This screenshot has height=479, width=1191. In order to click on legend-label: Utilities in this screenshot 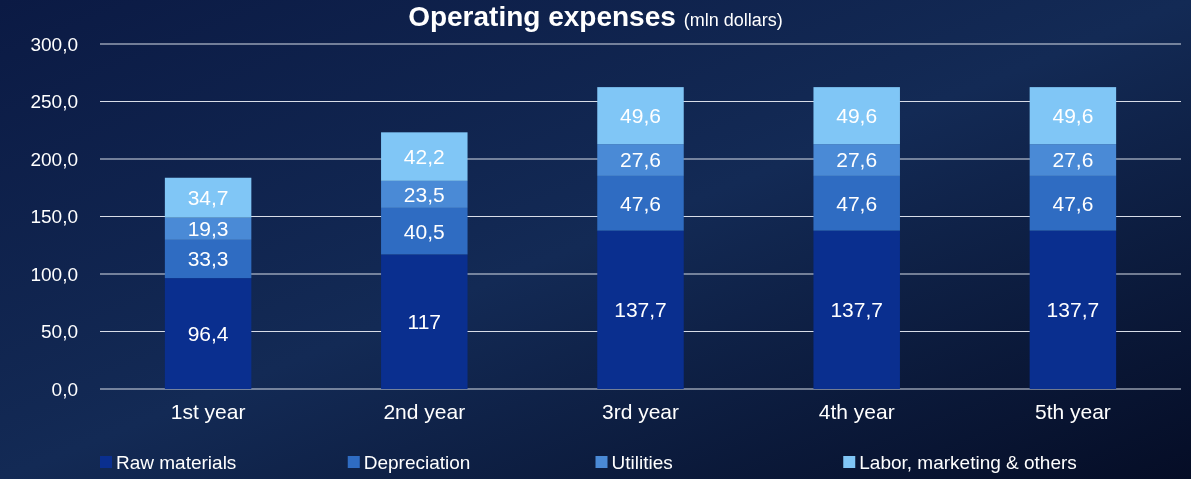, I will do `click(642, 462)`.